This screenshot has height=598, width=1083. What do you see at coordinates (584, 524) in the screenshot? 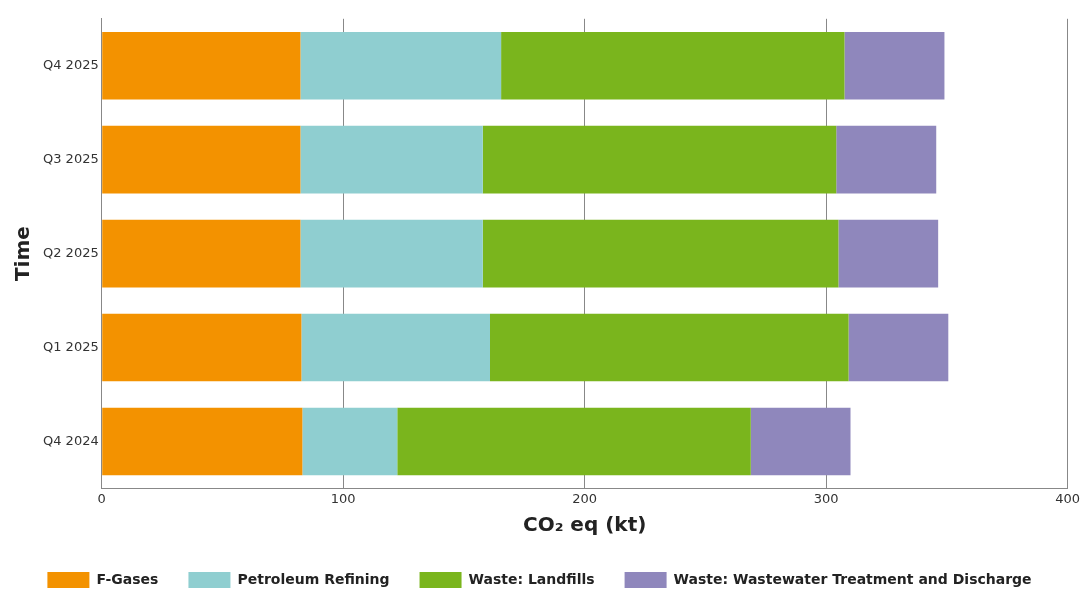
I see `x-axis-title: CO₂ eq (kt)` at bounding box center [584, 524].